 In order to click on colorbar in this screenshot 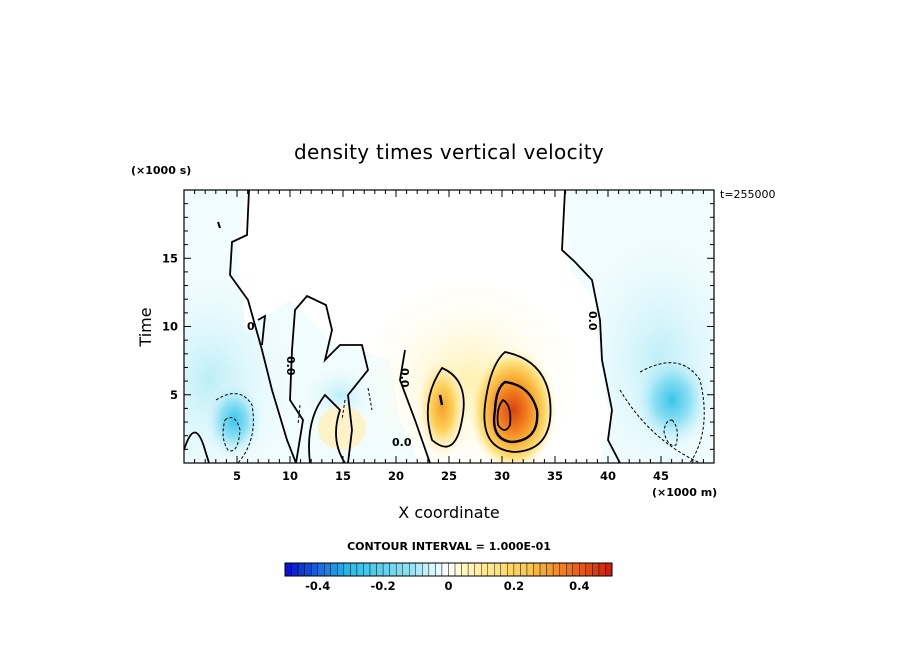, I will do `click(448, 569)`.